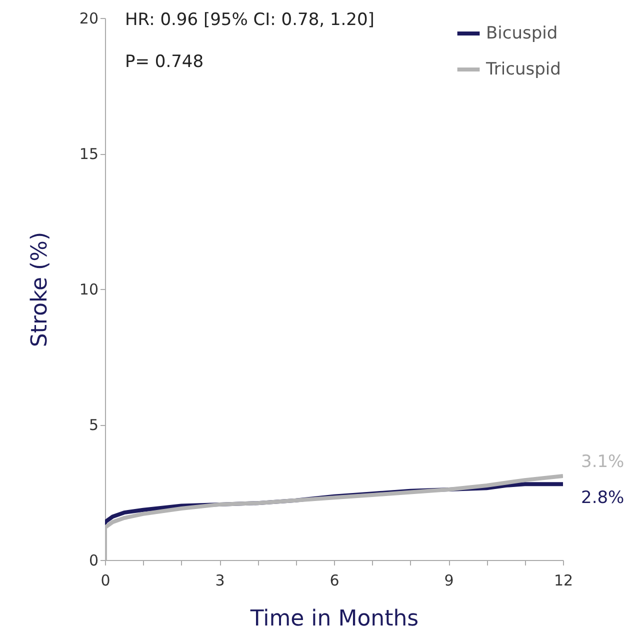 This screenshot has width=635, height=639. I want to click on y-tick-label: 0, so click(93, 561).